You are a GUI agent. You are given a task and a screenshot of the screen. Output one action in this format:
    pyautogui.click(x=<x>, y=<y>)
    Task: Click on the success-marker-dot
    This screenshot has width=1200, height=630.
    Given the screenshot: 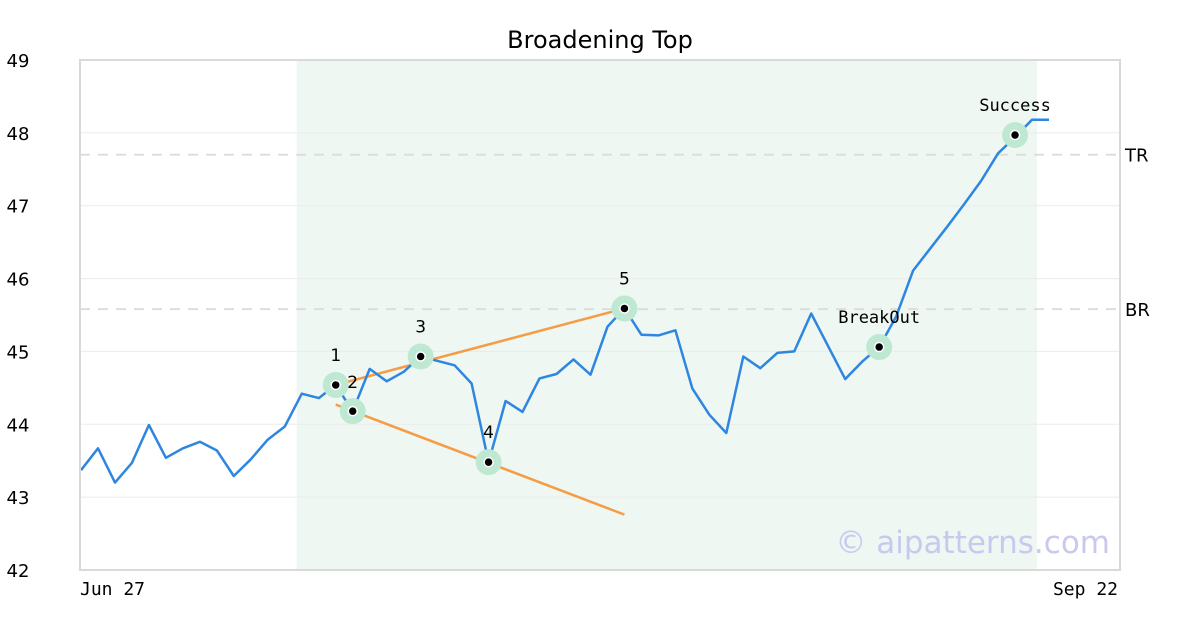 What is the action you would take?
    pyautogui.click(x=1015, y=135)
    